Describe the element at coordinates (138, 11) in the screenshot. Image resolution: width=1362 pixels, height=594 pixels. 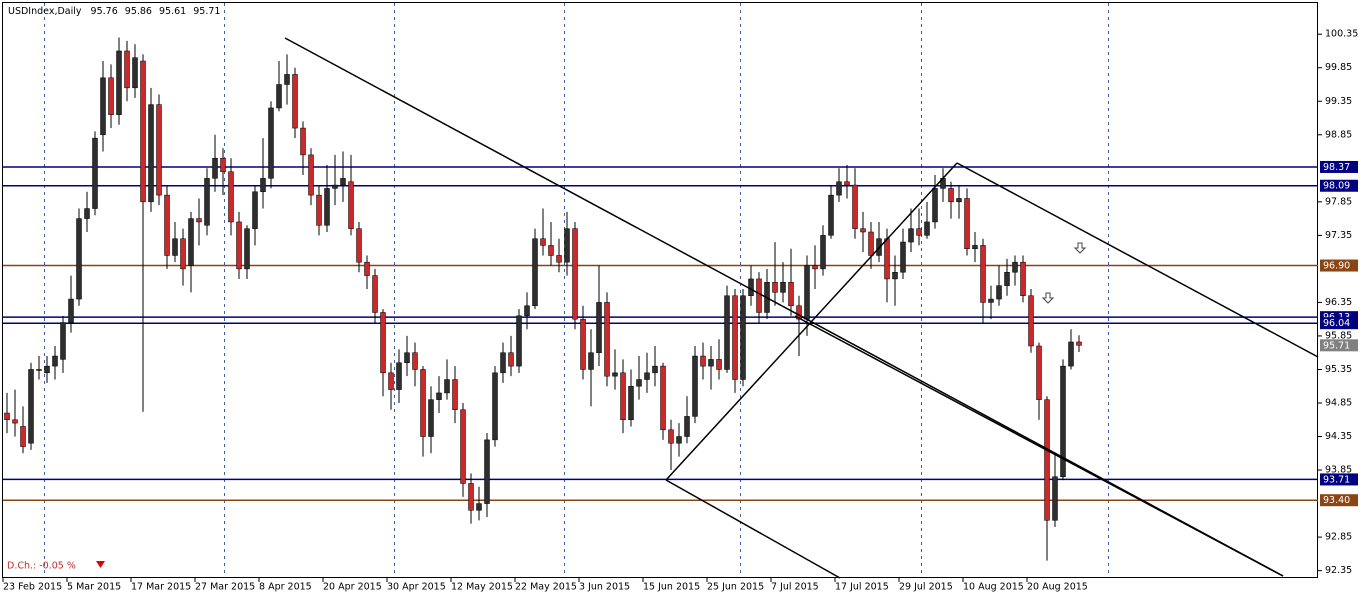
I see `header-high: 95.86` at that location.